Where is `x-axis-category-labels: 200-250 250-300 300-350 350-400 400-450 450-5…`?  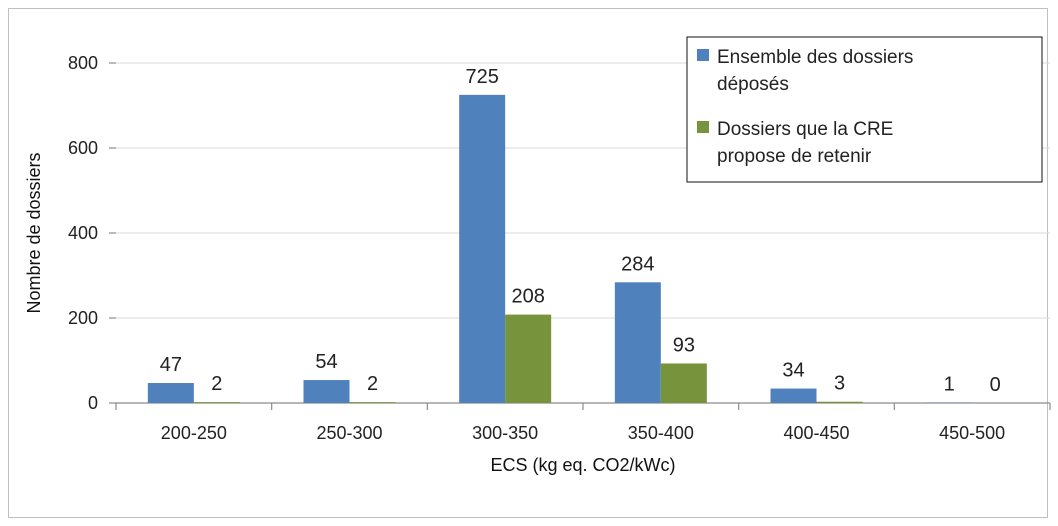
x-axis-category-labels: 200-250 250-300 300-350 350-400 400-450 450-5… is located at coordinates (583, 433).